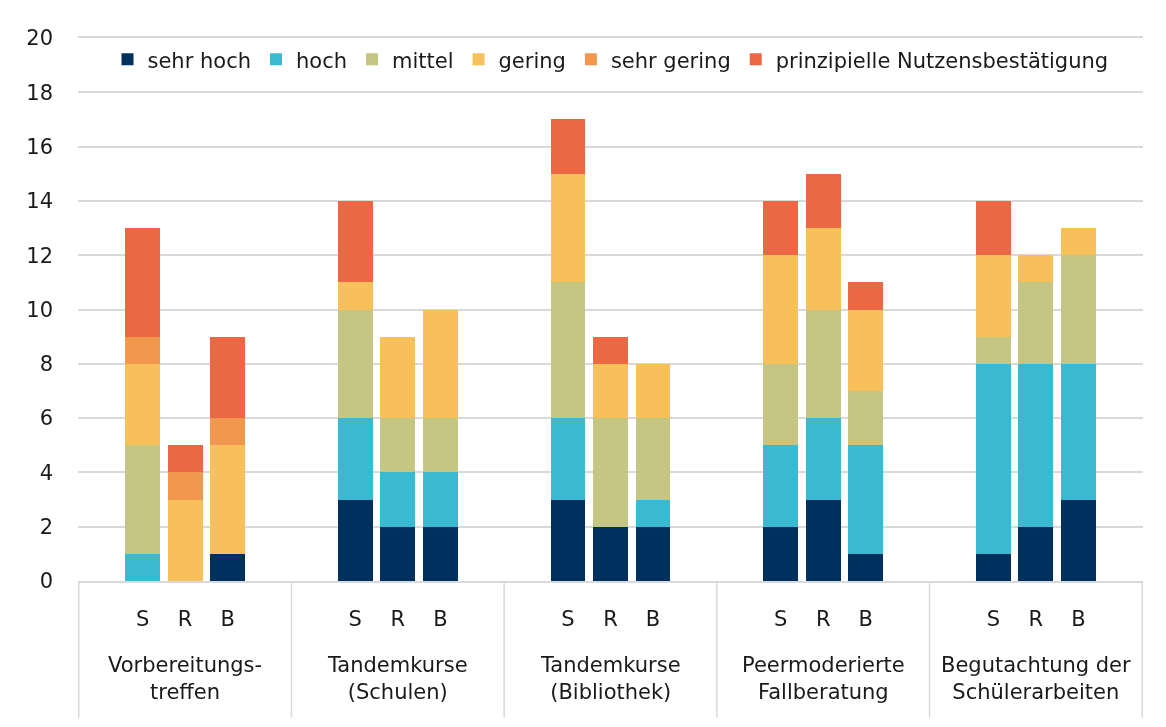 The width and height of the screenshot is (1166, 727). Describe the element at coordinates (46, 418) in the screenshot. I see `y-tick-label: 6` at that location.